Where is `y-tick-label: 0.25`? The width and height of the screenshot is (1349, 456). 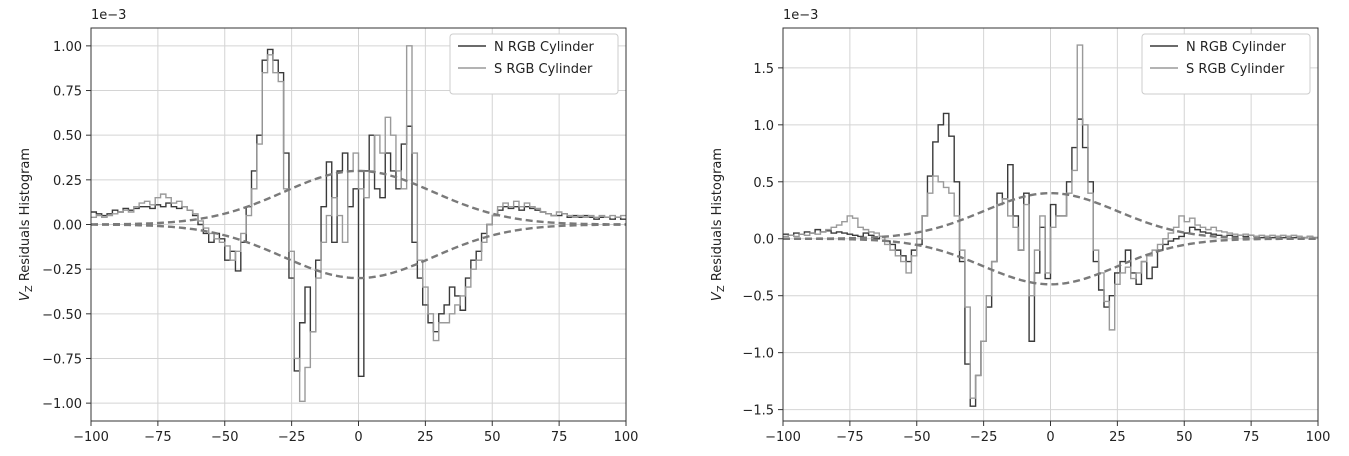
y-tick-label: 0.25 is located at coordinates (67, 181).